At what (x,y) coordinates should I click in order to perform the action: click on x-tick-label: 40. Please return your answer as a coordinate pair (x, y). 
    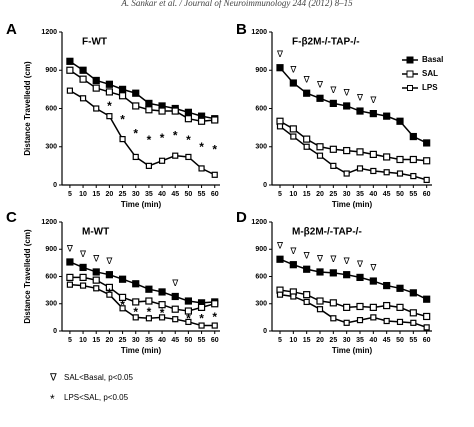
    Looking at the image, I should click on (373, 340).